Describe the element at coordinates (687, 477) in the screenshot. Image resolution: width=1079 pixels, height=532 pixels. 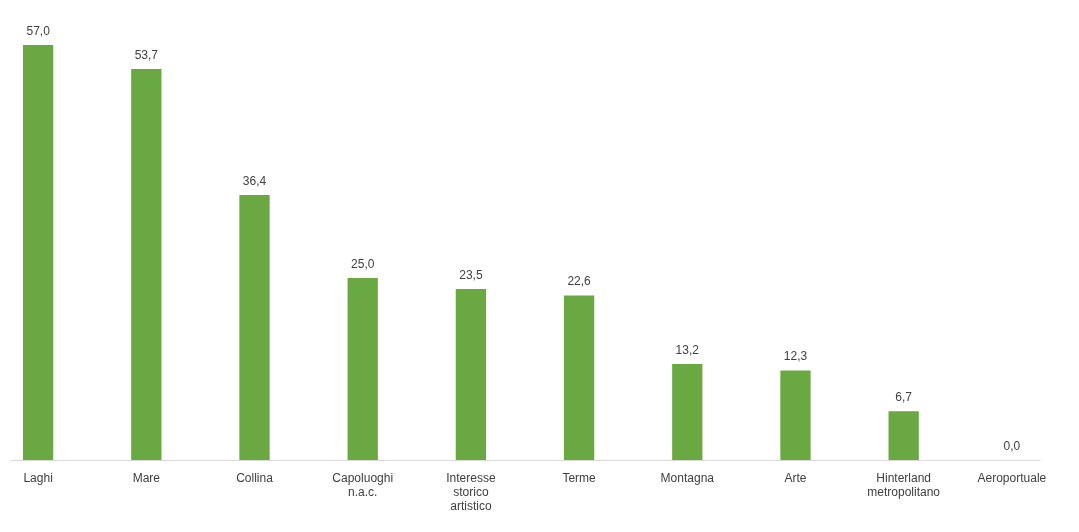
I see `x-tick-label: Montagna` at that location.